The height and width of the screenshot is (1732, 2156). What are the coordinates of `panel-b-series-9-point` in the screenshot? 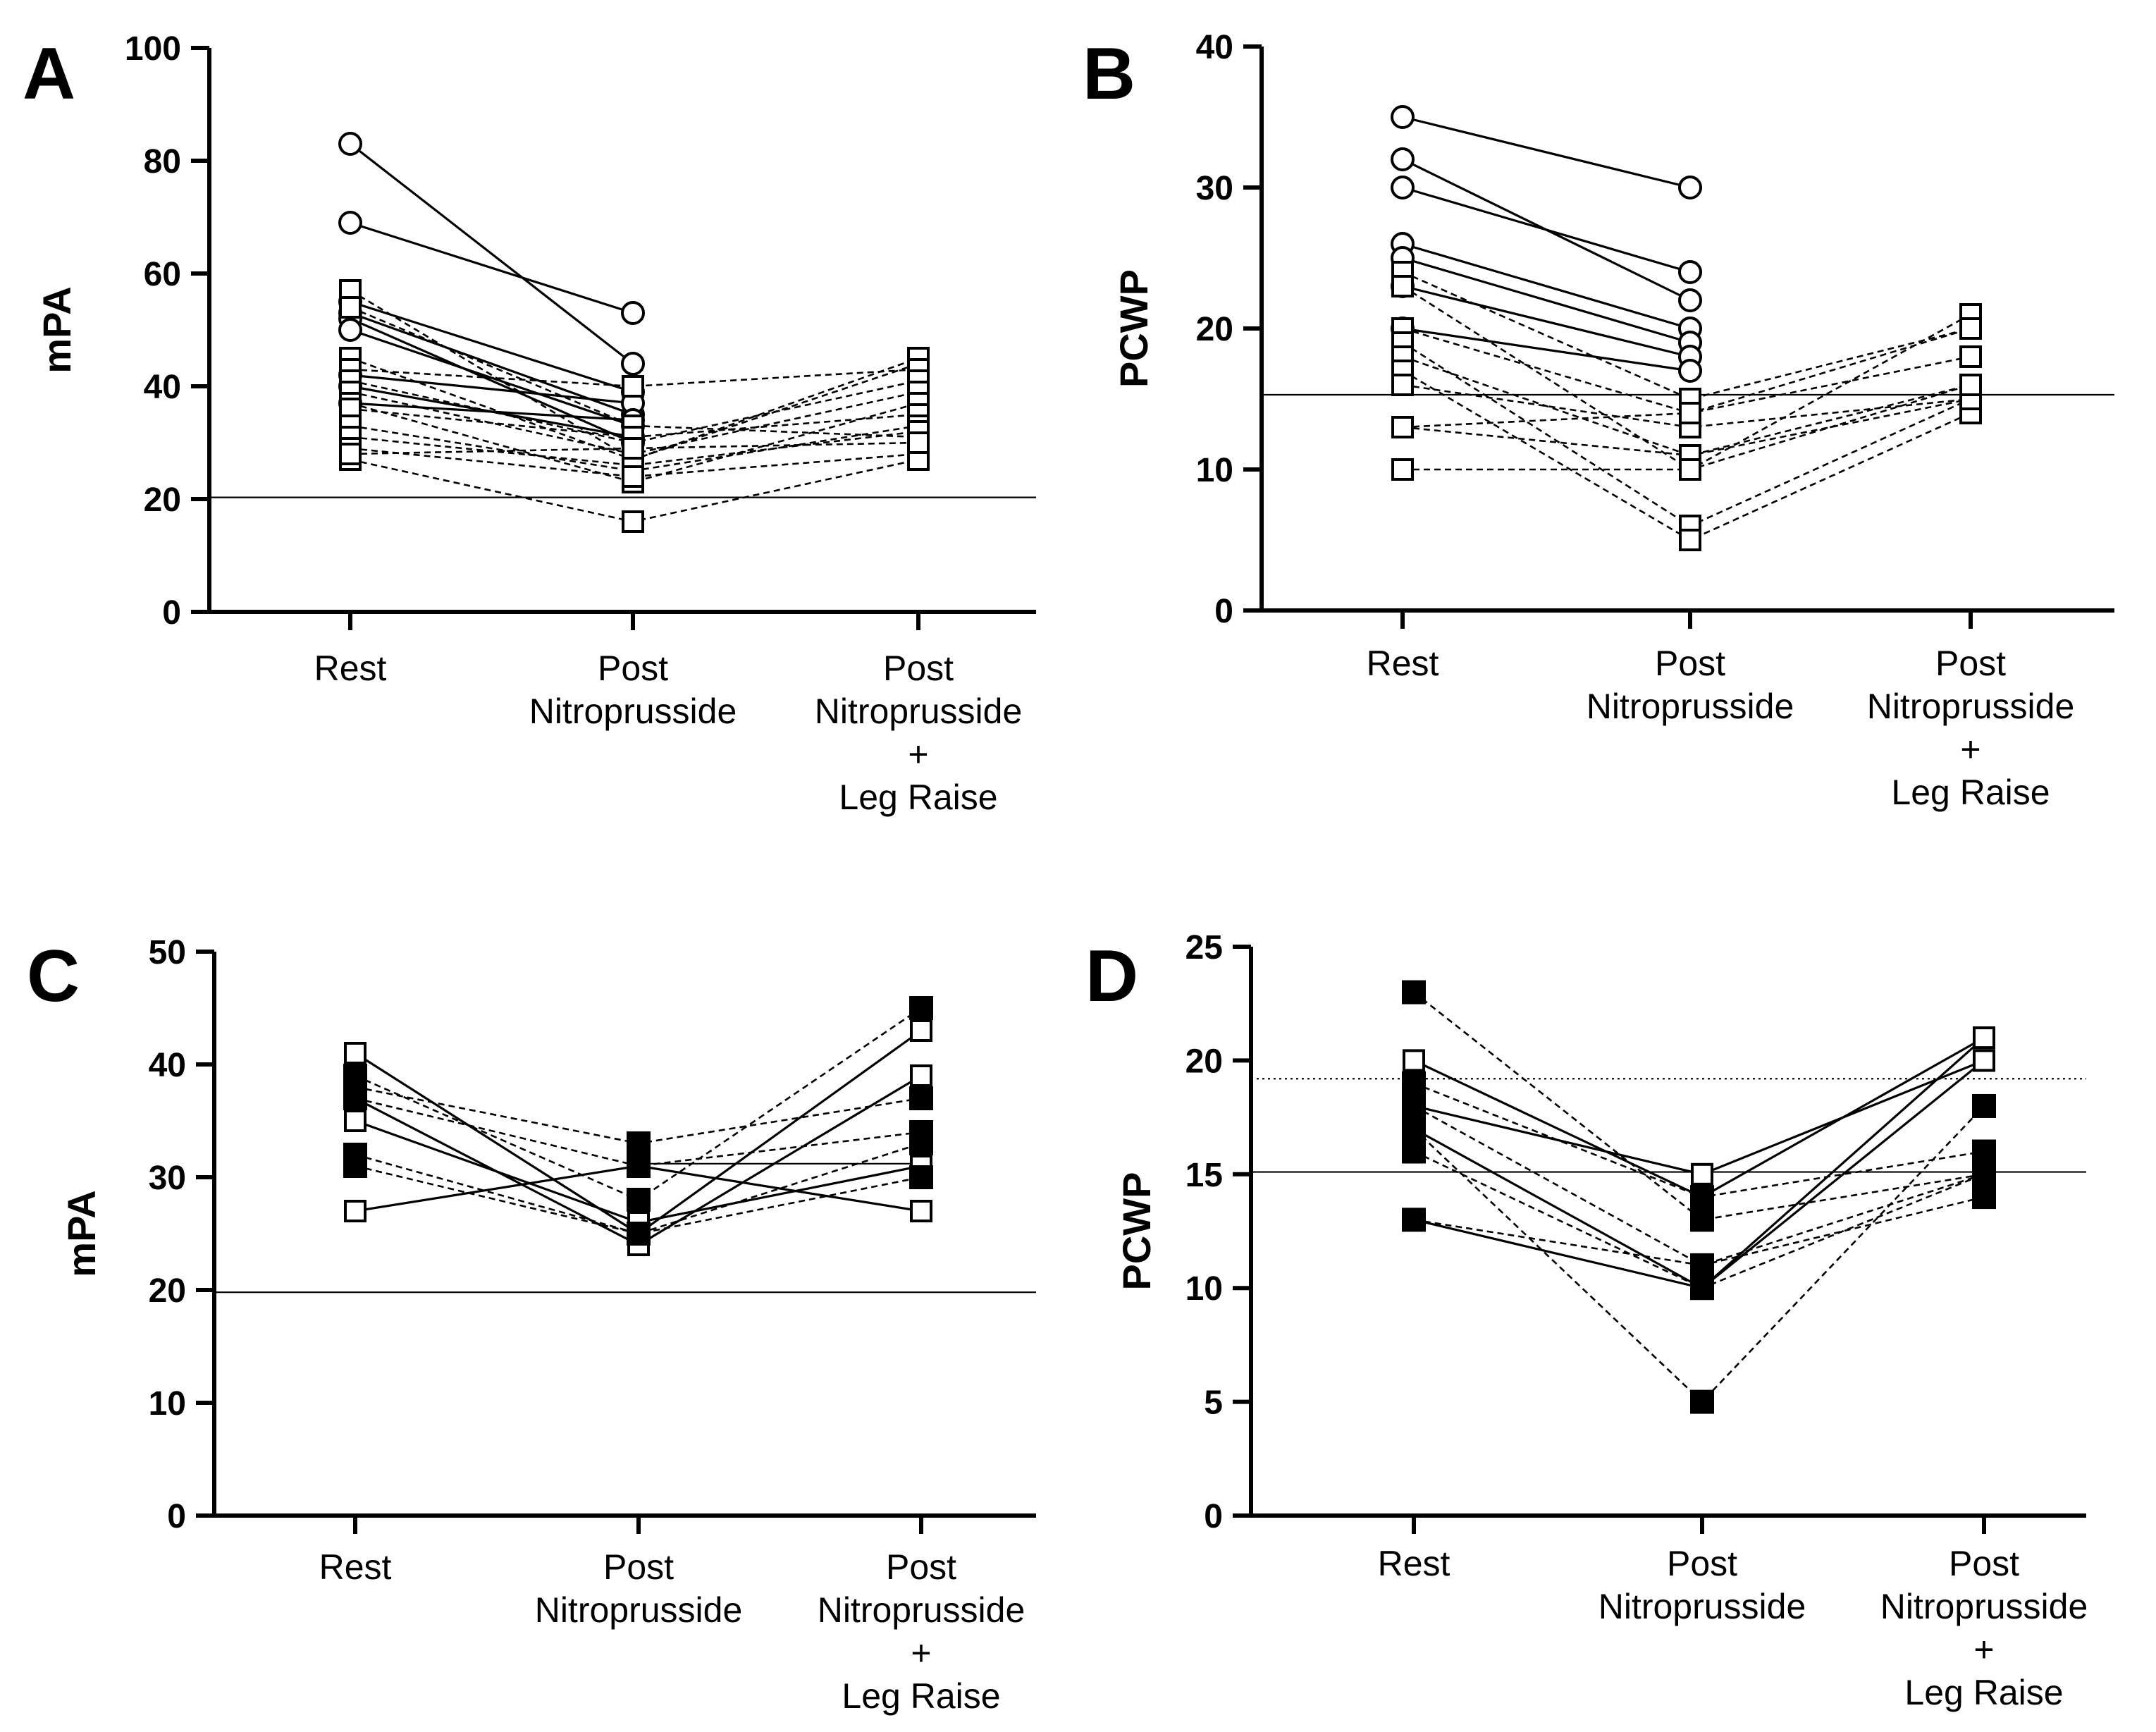 It's located at (1402, 286).